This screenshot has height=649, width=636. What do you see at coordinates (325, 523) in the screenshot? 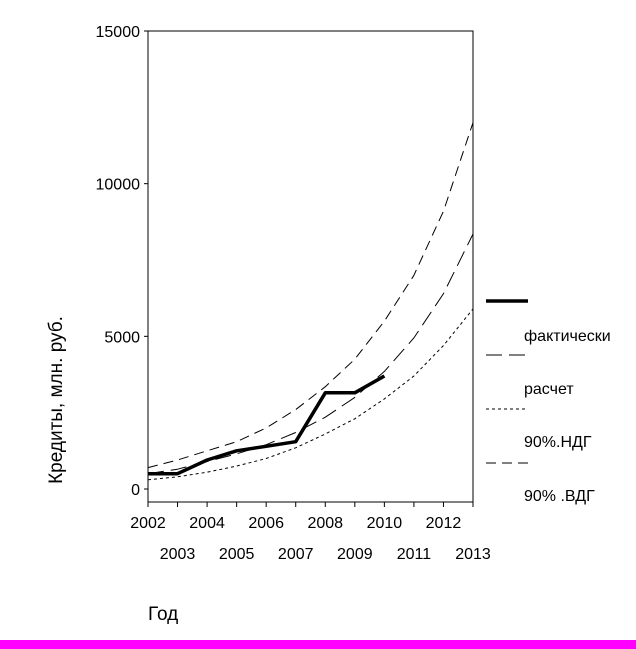
I see `x-tick-label: 2008` at bounding box center [325, 523].